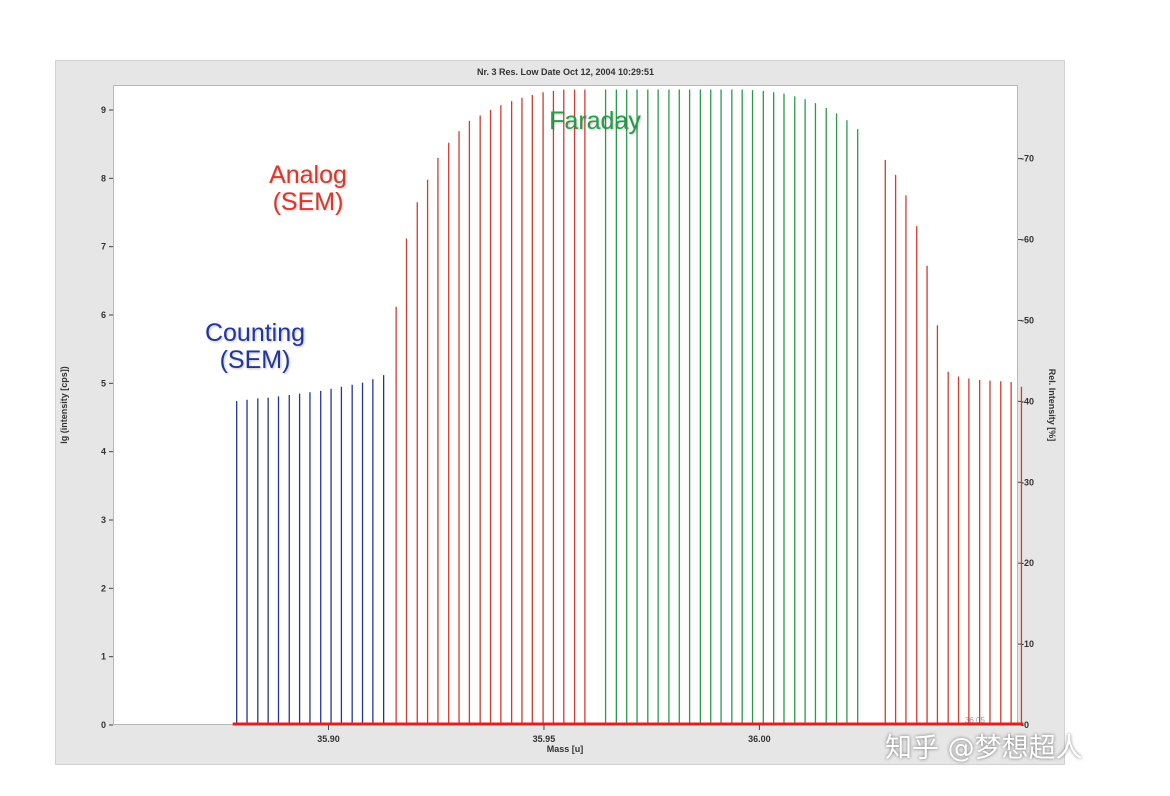 This screenshot has width=1170, height=796. I want to click on annotation-analog-line2: (SEM), so click(308, 202).